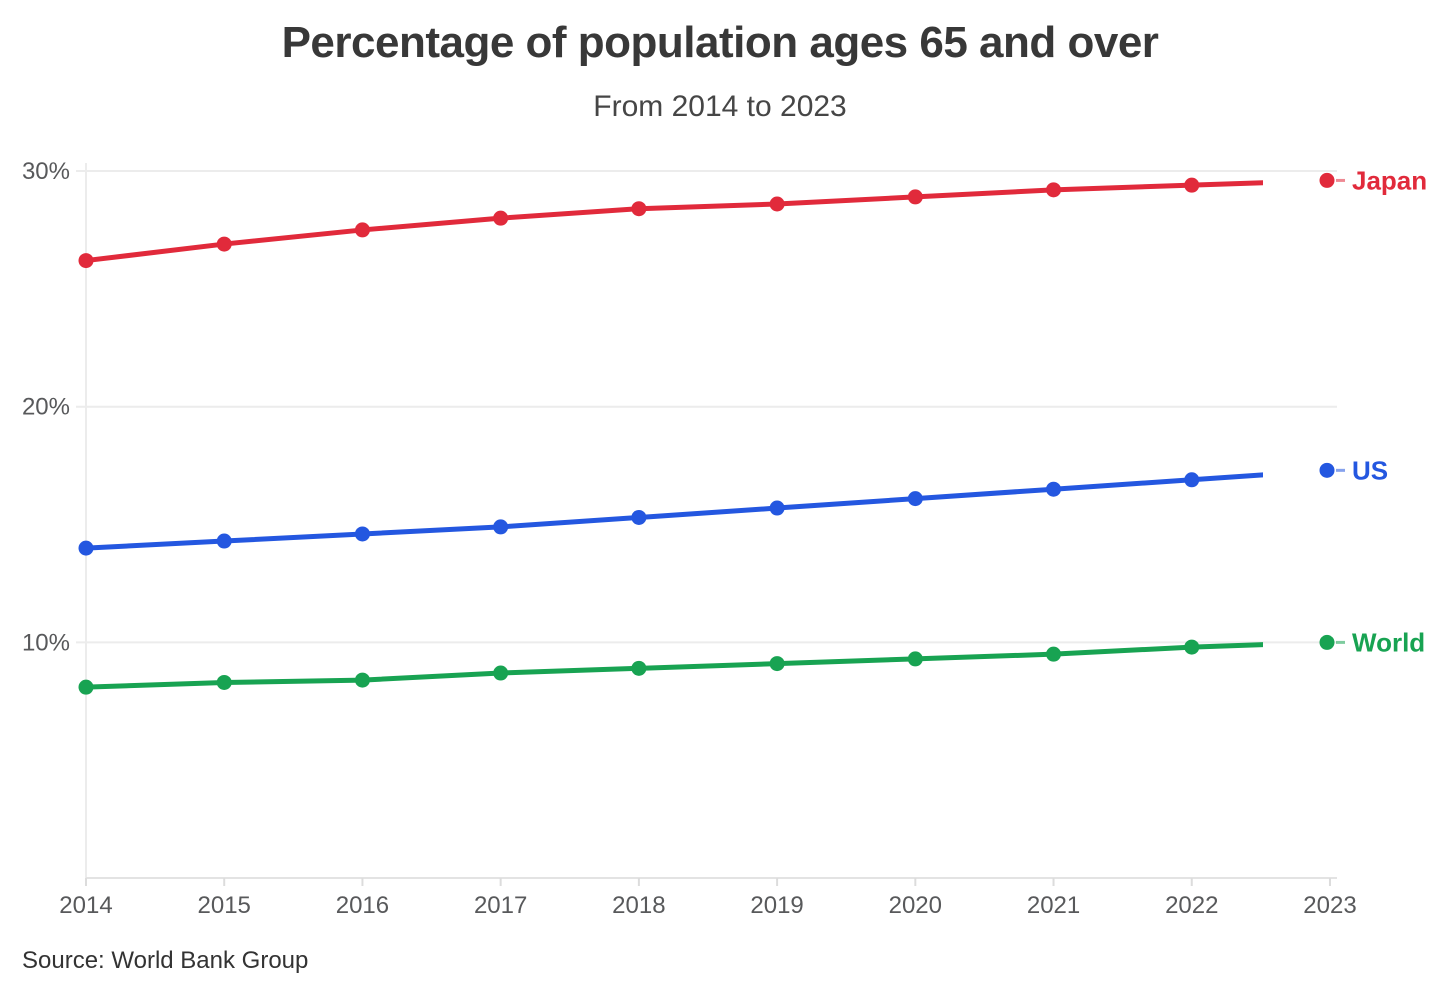 The width and height of the screenshot is (1440, 996). What do you see at coordinates (638, 905) in the screenshot?
I see `x-axis-label-2018: 2018` at bounding box center [638, 905].